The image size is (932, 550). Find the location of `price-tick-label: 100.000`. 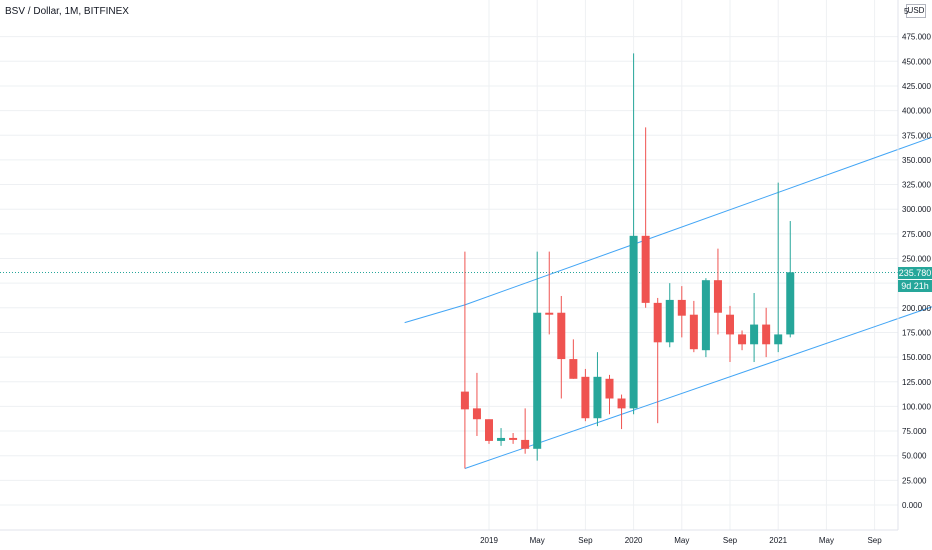

price-tick-label: 100.000 is located at coordinates (916, 406).